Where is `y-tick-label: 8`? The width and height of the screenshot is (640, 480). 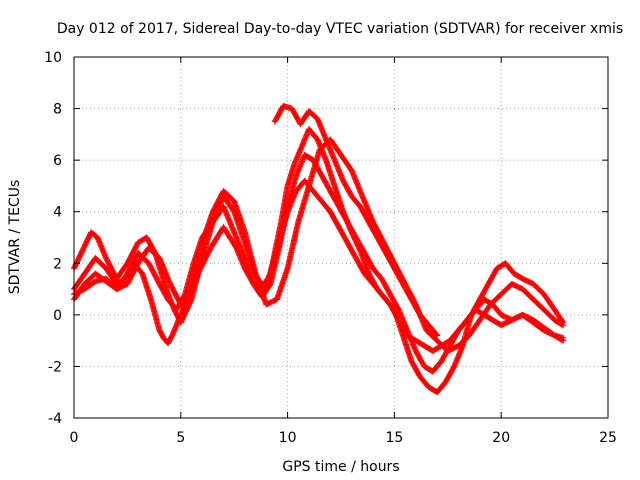
y-tick-label: 8 is located at coordinates (57, 110).